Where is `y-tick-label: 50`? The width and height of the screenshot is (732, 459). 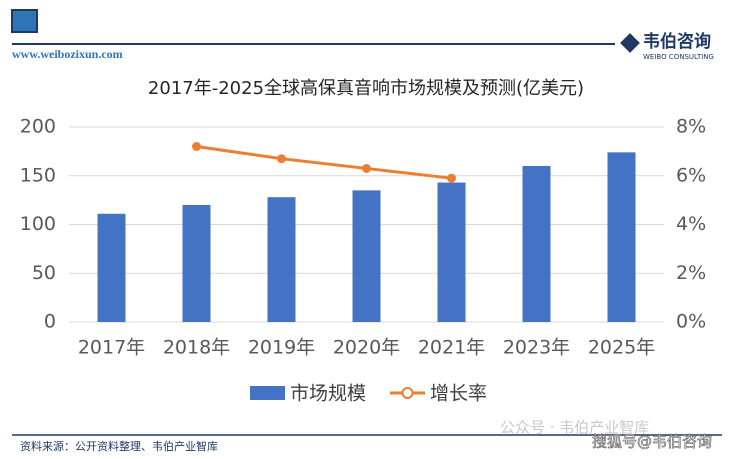 y-tick-label: 50 is located at coordinates (44, 273).